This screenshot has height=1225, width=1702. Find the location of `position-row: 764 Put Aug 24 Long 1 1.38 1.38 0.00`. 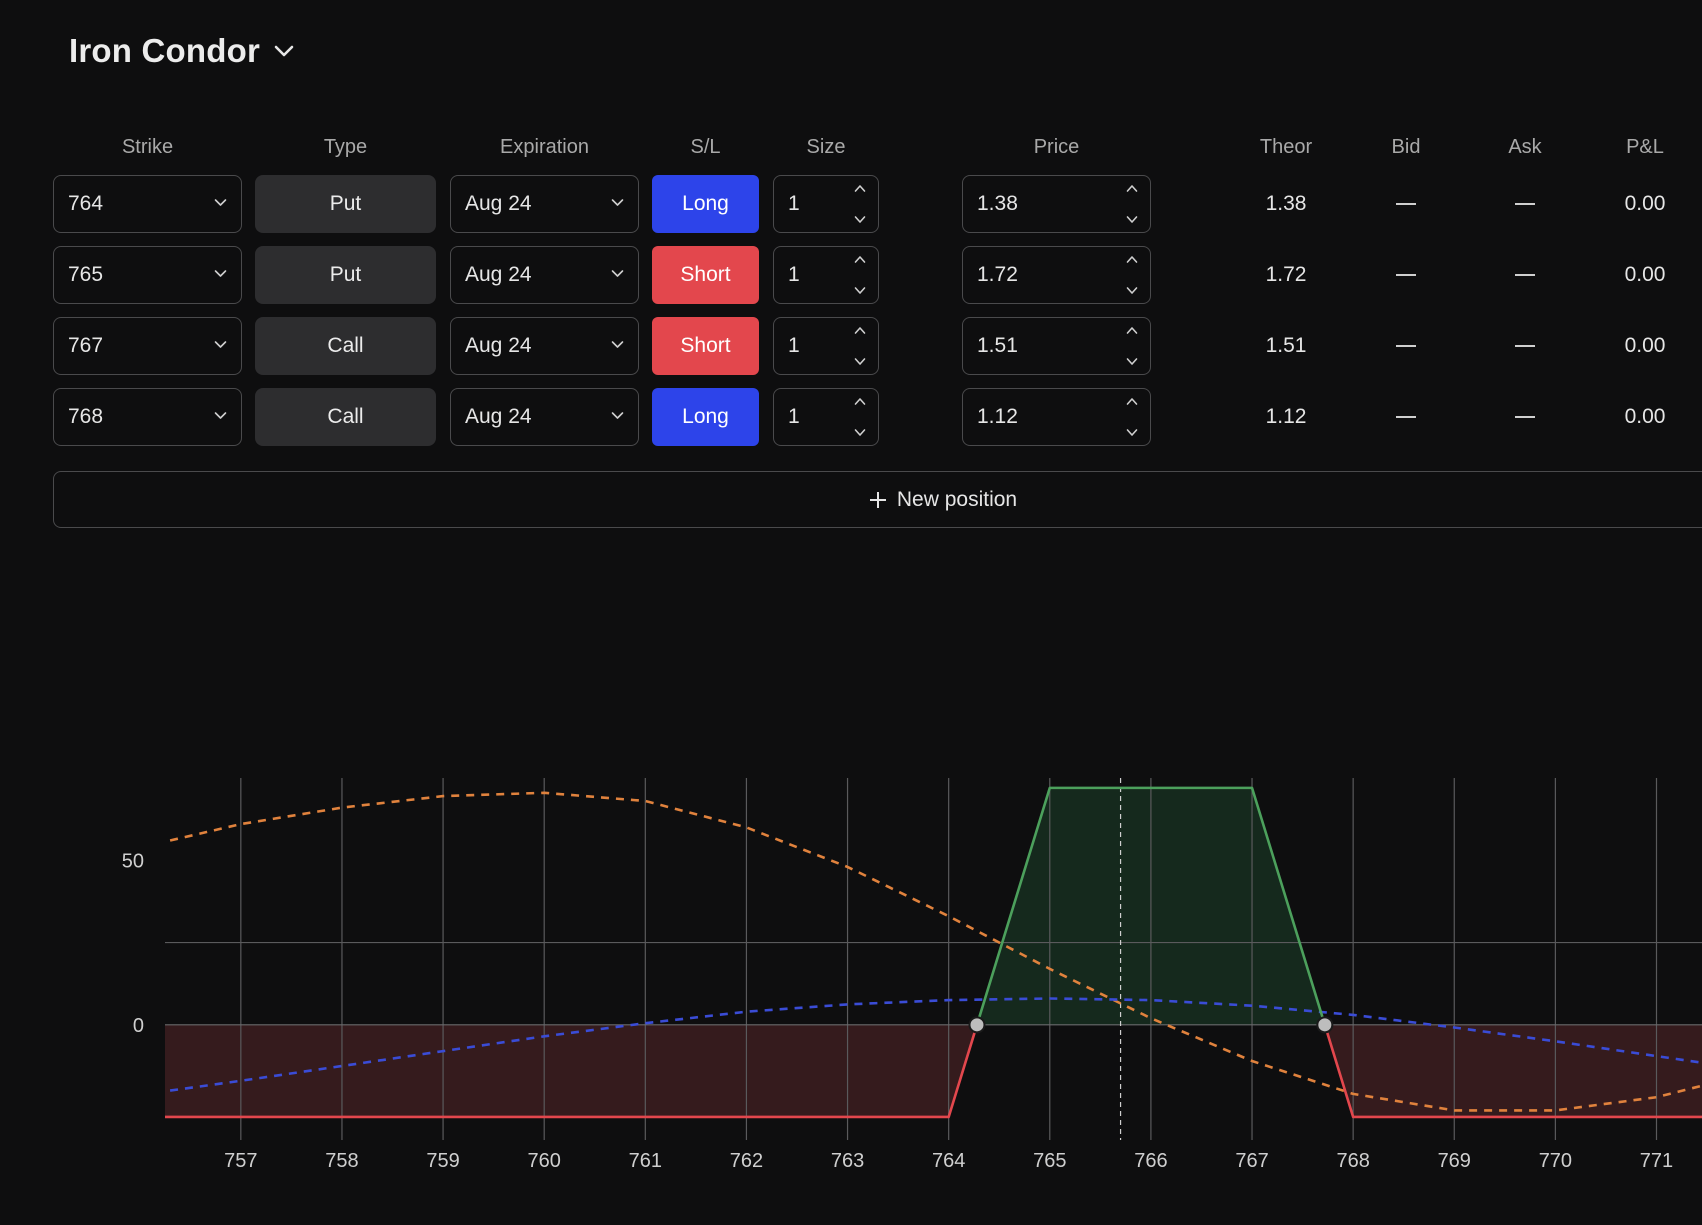

position-row: 764 Put Aug 24 Long 1 1.38 1.38 0.00 is located at coordinates (851, 204).